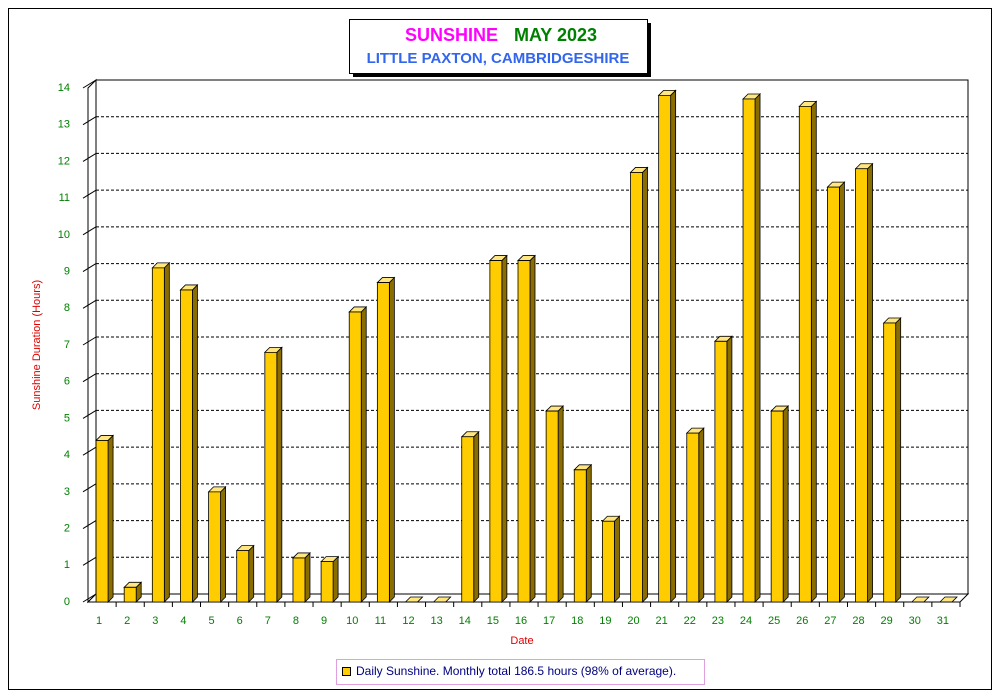  I want to click on x-tick-label: 27, so click(830, 621).